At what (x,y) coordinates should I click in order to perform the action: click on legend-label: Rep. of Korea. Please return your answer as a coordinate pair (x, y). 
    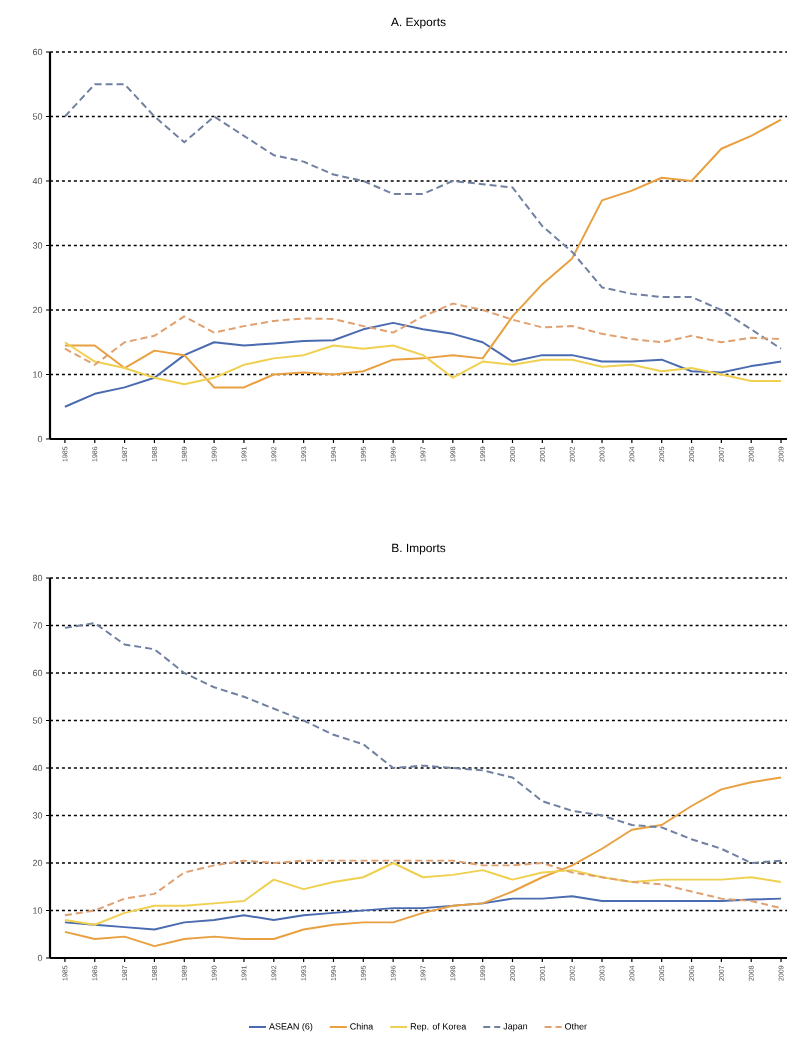
    Looking at the image, I should click on (438, 1027).